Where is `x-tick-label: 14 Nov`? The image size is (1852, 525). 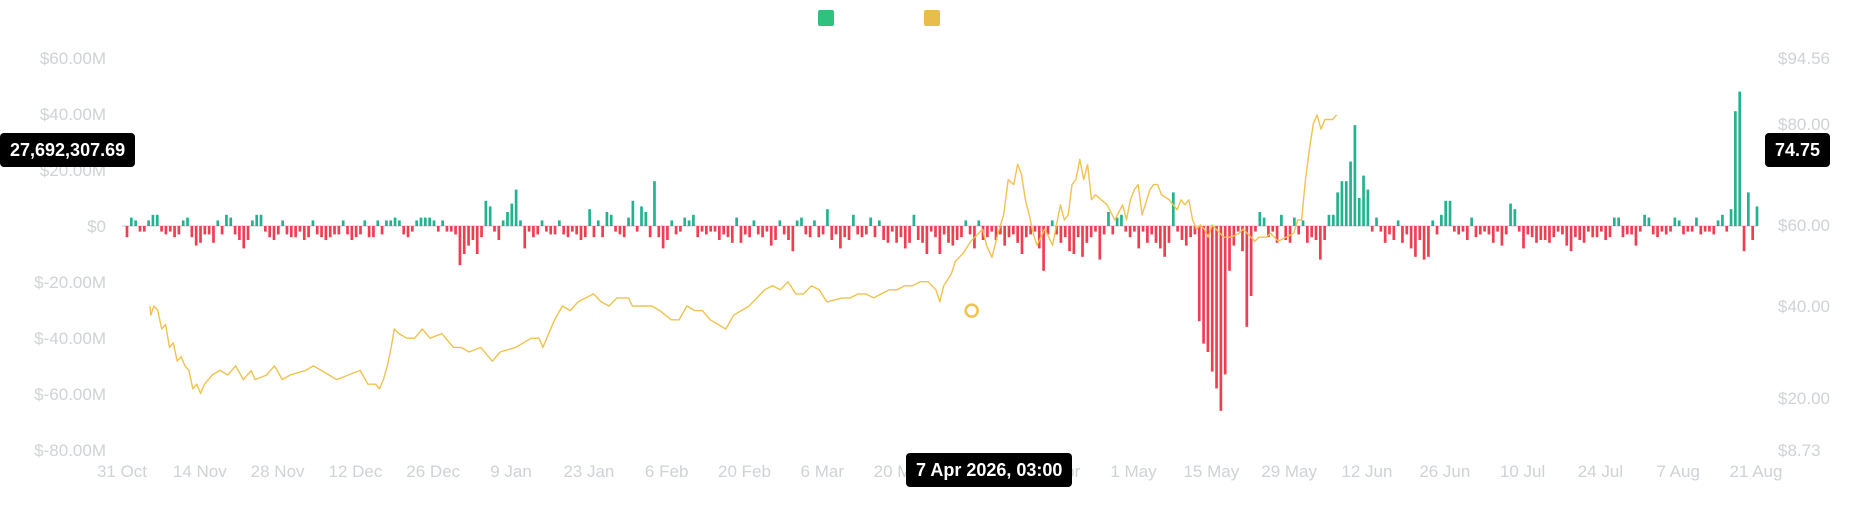 x-tick-label: 14 Nov is located at coordinates (200, 471).